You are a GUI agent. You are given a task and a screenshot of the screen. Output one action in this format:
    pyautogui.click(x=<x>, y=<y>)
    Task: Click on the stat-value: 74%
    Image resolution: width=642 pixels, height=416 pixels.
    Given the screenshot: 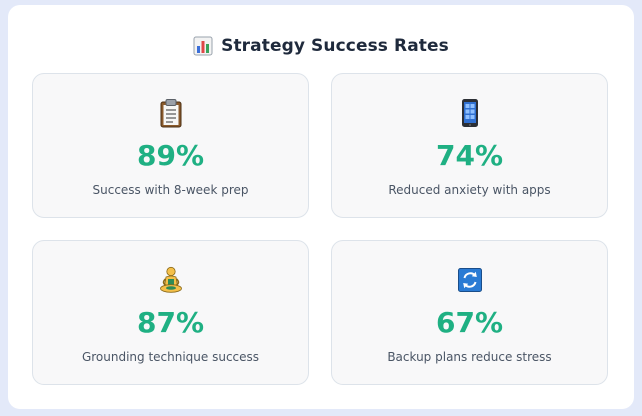 What is the action you would take?
    pyautogui.click(x=469, y=155)
    